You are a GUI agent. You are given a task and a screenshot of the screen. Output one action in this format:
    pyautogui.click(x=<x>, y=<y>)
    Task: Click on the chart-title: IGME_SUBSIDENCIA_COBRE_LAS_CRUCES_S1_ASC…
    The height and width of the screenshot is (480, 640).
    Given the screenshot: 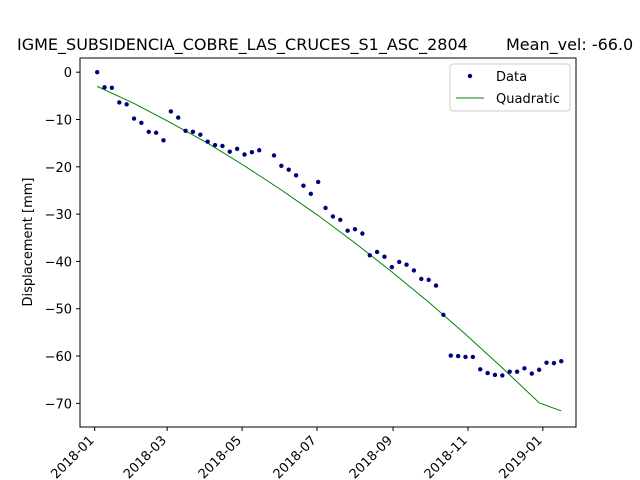 What is the action you would take?
    pyautogui.click(x=242, y=45)
    